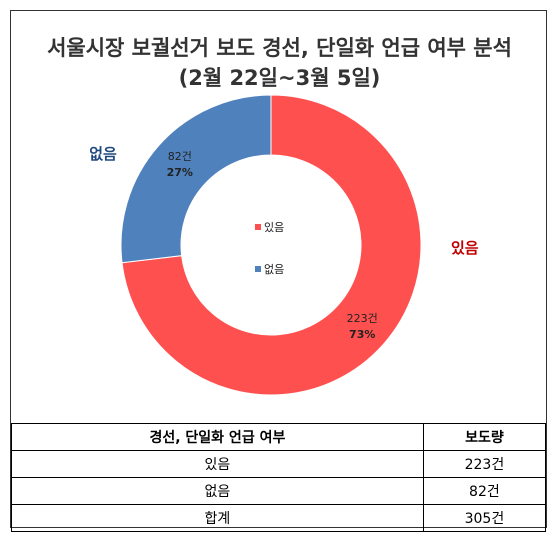  I want to click on data-label-percent: 27%, so click(180, 172).